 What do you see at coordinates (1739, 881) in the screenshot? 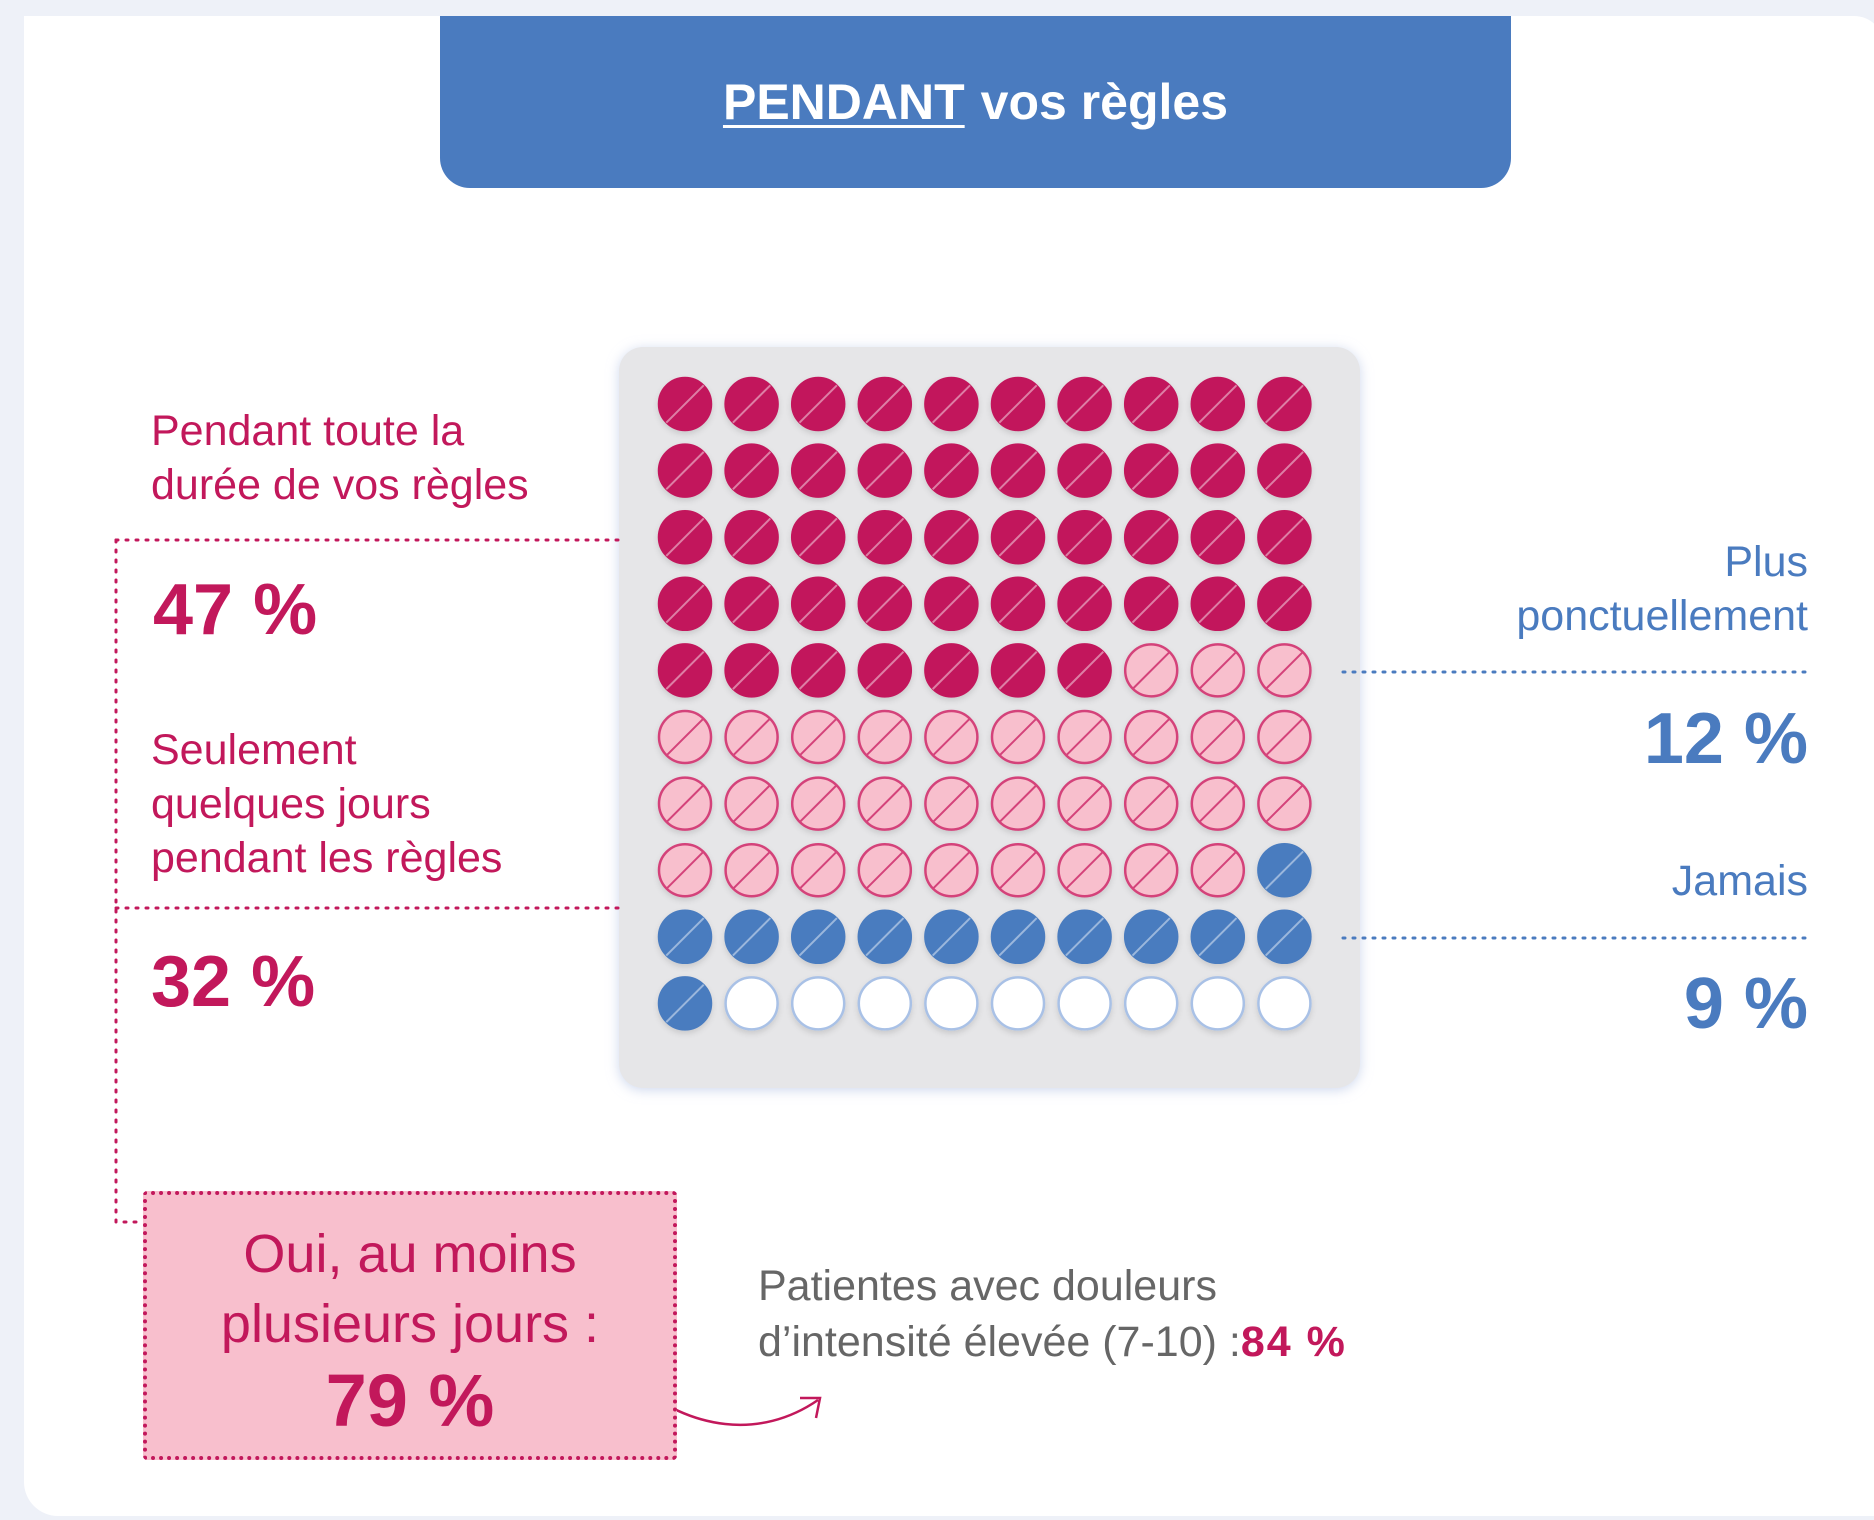
I see `segment-label: Jamais` at bounding box center [1739, 881].